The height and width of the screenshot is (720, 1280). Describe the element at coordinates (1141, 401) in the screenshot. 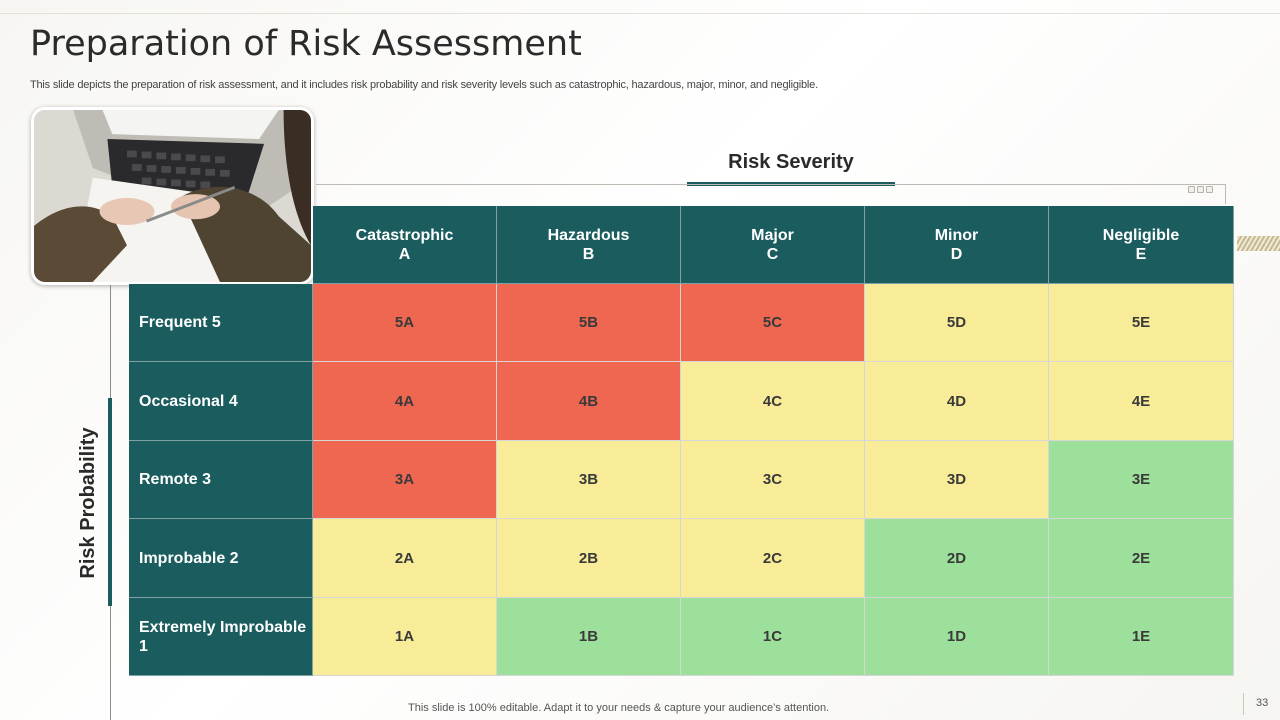

I see `matrix-cell: 4E` at that location.